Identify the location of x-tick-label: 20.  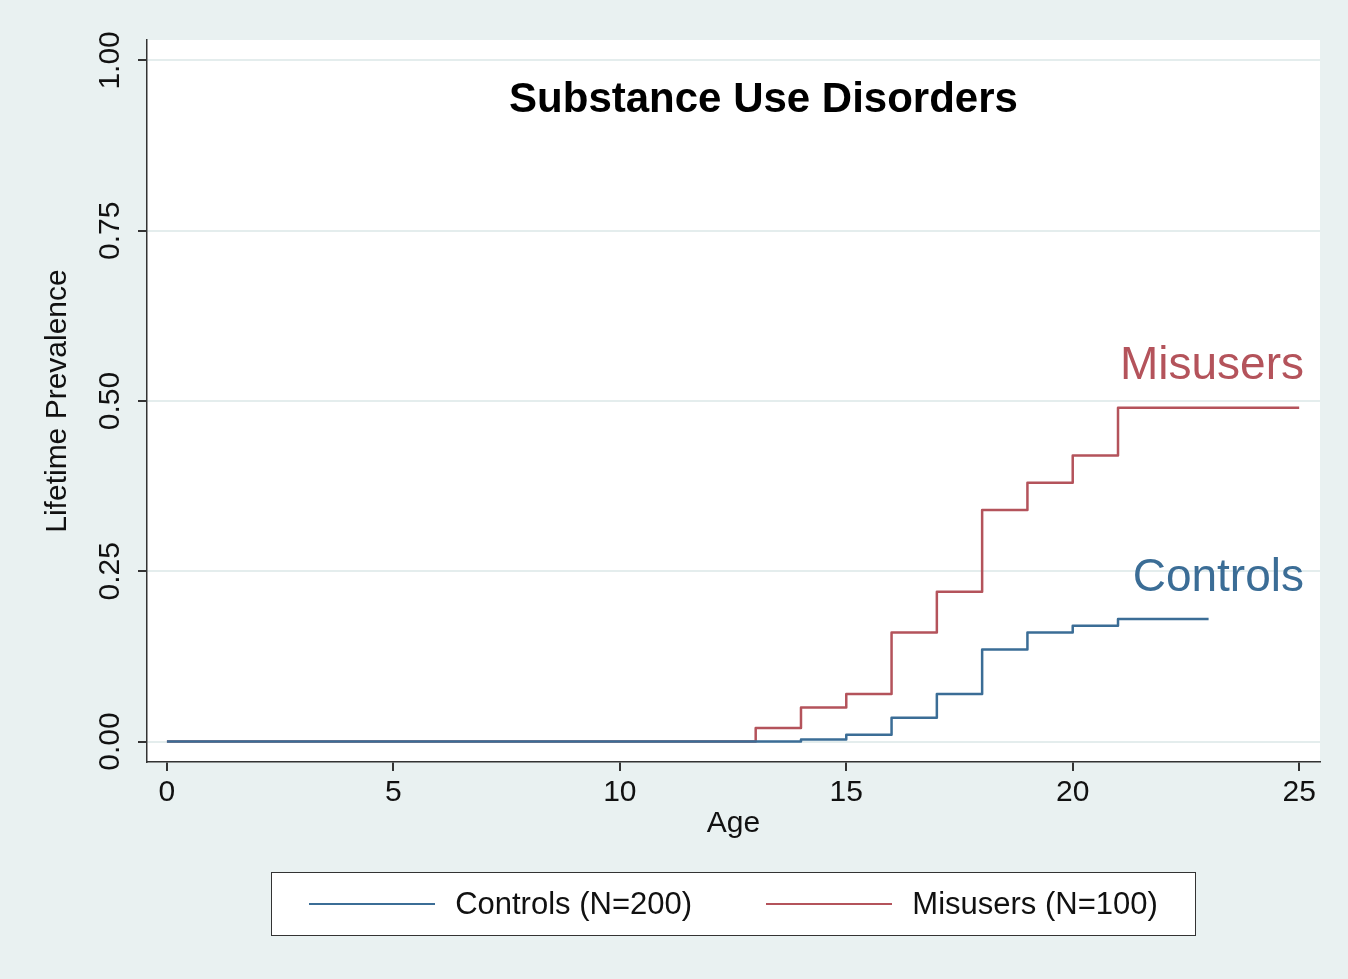
(1073, 791).